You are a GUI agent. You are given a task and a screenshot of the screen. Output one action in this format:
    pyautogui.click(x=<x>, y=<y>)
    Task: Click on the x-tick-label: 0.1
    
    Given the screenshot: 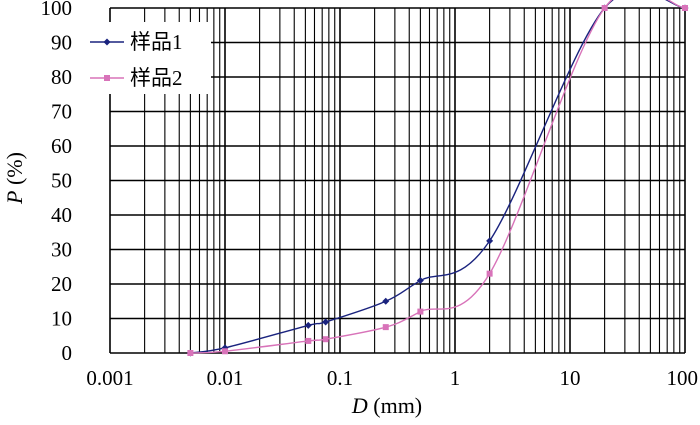 What is the action you would take?
    pyautogui.click(x=340, y=378)
    